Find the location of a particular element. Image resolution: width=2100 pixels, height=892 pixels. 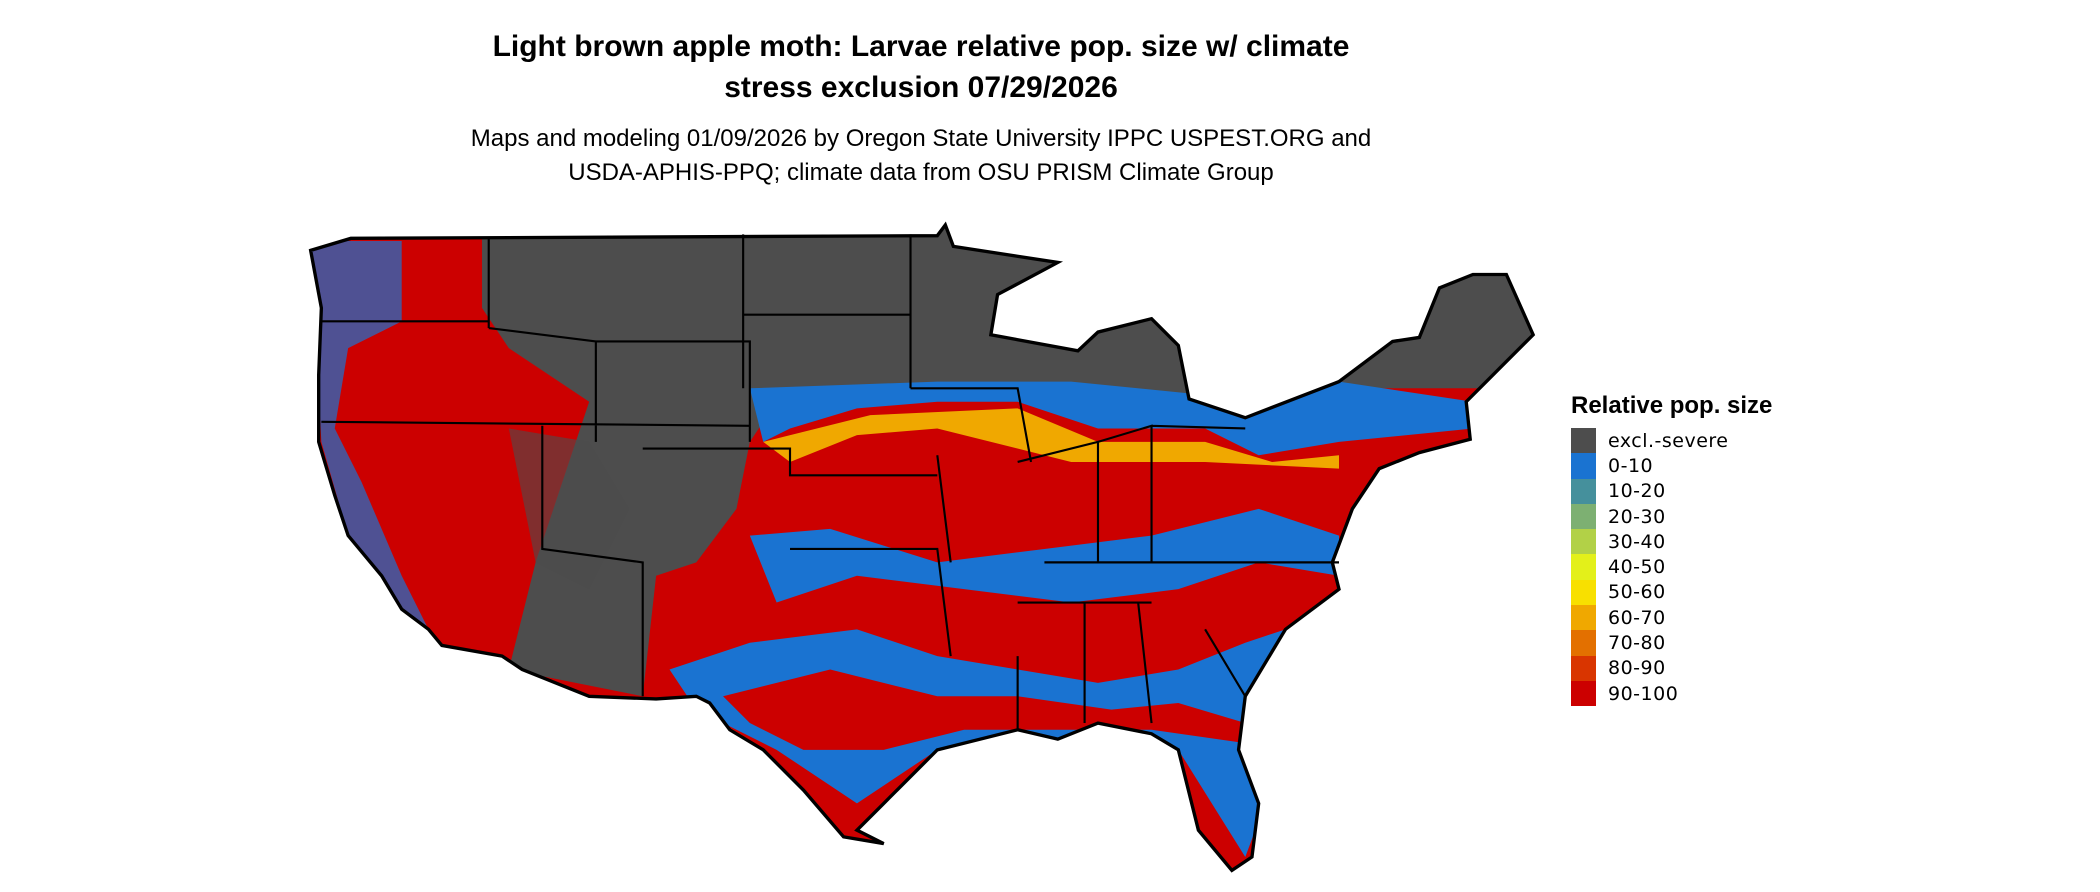

legend-item: 20-30 is located at coordinates (1671, 516).